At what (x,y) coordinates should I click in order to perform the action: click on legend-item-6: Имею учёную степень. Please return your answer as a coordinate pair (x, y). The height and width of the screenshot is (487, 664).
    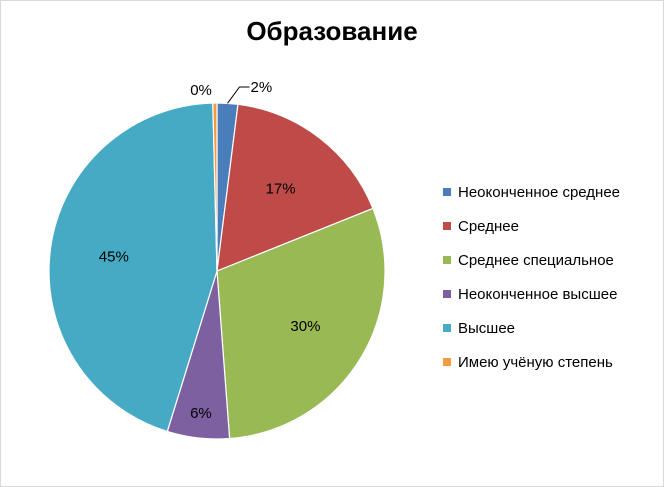
    Looking at the image, I should click on (531, 362).